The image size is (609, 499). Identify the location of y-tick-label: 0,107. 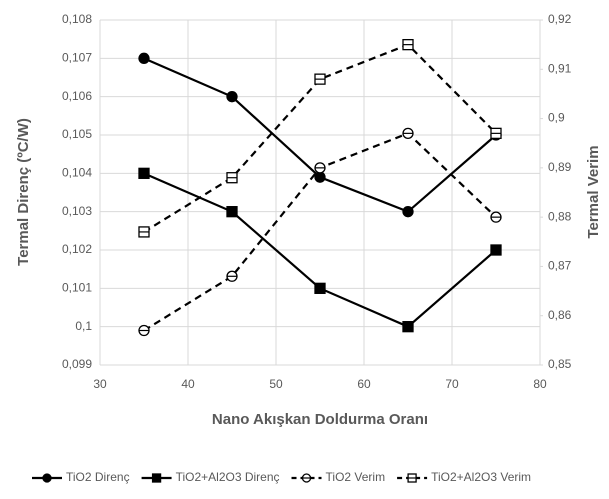
(77, 58).